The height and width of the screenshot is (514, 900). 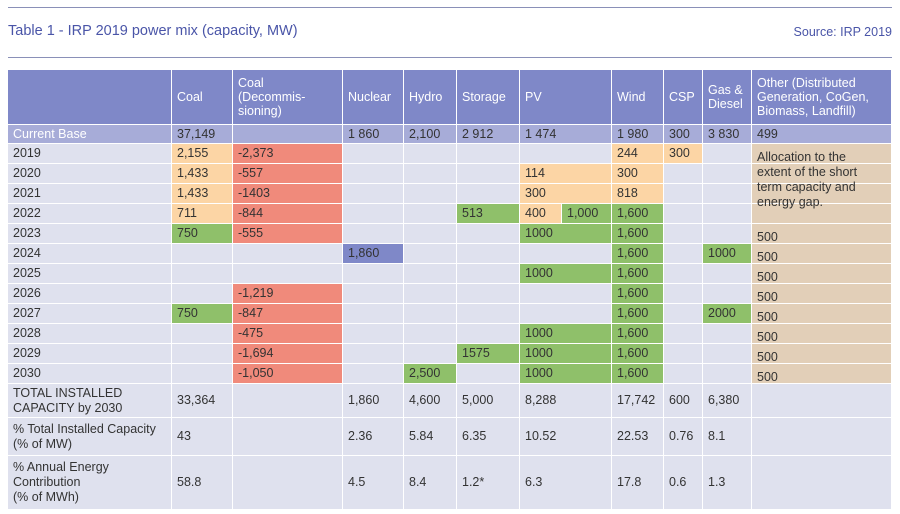 What do you see at coordinates (478, 400) in the screenshot?
I see `cell-text: 5,000` at bounding box center [478, 400].